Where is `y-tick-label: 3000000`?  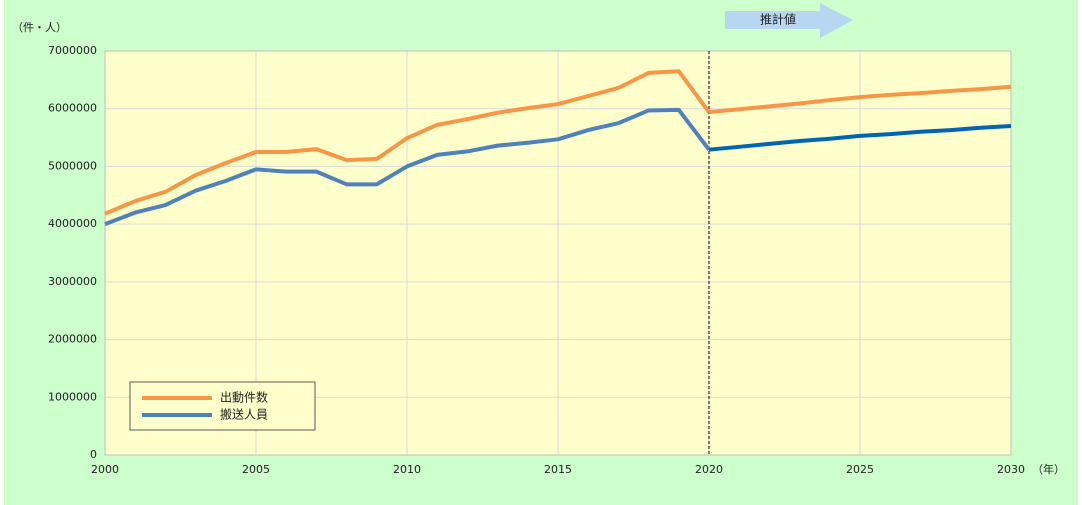
y-tick-label: 3000000 is located at coordinates (72, 281).